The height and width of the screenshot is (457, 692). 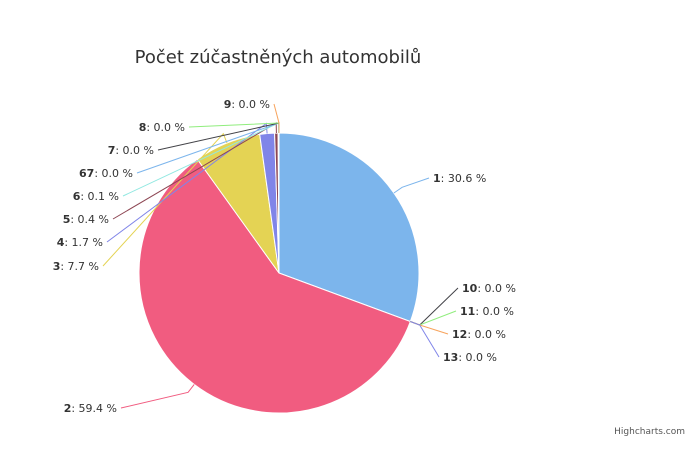 What do you see at coordinates (228, 104) in the screenshot?
I see `data-label-name-9: 9` at bounding box center [228, 104].